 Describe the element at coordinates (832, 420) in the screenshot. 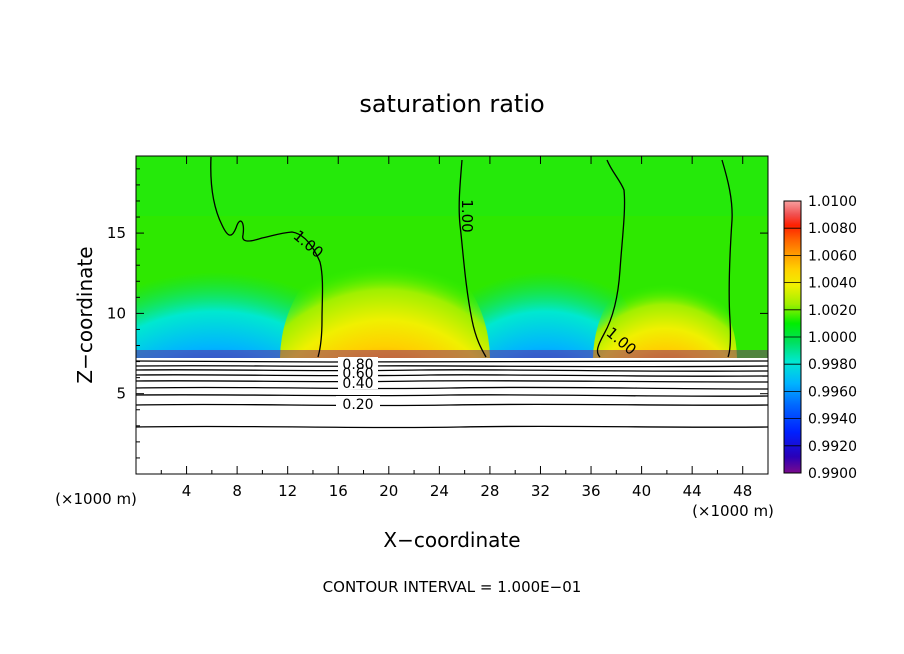

I see `colorbar-label: 0.9940` at that location.